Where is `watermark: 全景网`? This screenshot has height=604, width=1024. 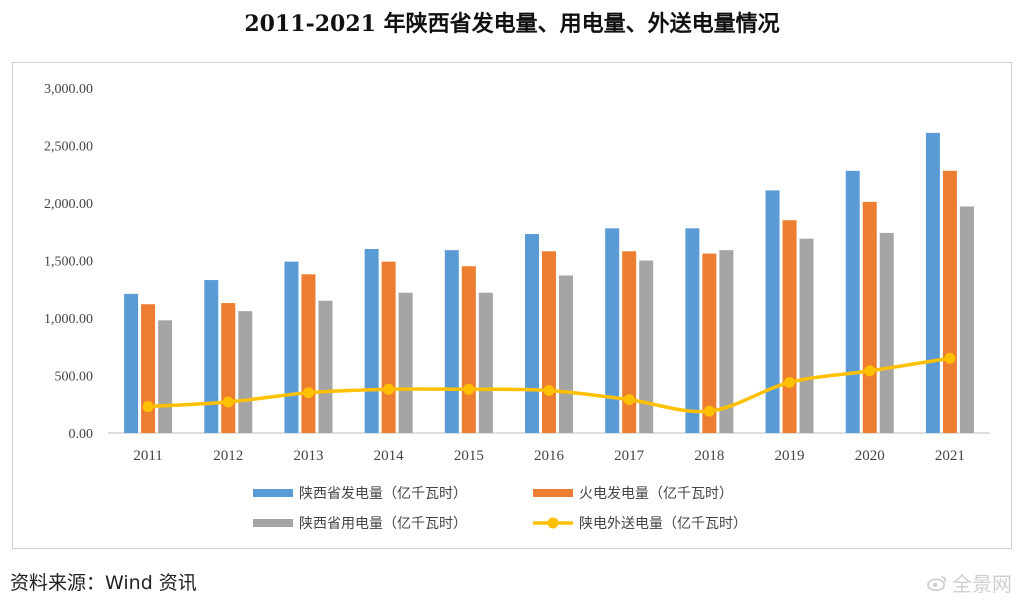
watermark: 全景网 is located at coordinates (969, 582).